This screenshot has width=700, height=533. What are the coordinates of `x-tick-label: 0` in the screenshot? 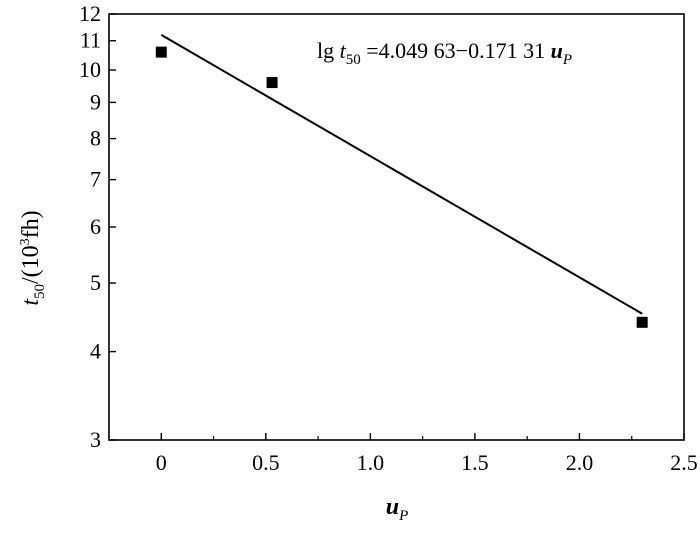 It's located at (161, 462).